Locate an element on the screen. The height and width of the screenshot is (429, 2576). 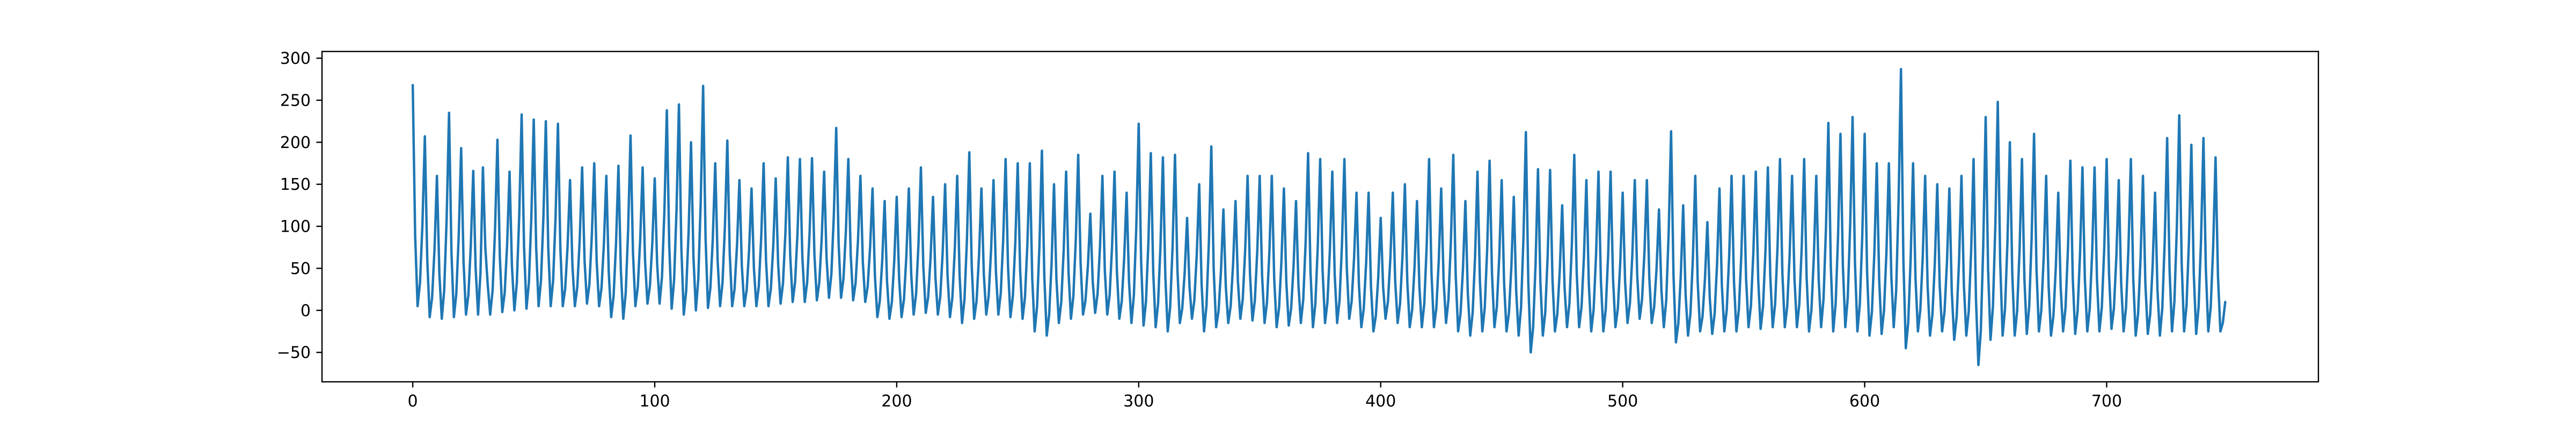
y-tick-label: 200 is located at coordinates (295, 143).